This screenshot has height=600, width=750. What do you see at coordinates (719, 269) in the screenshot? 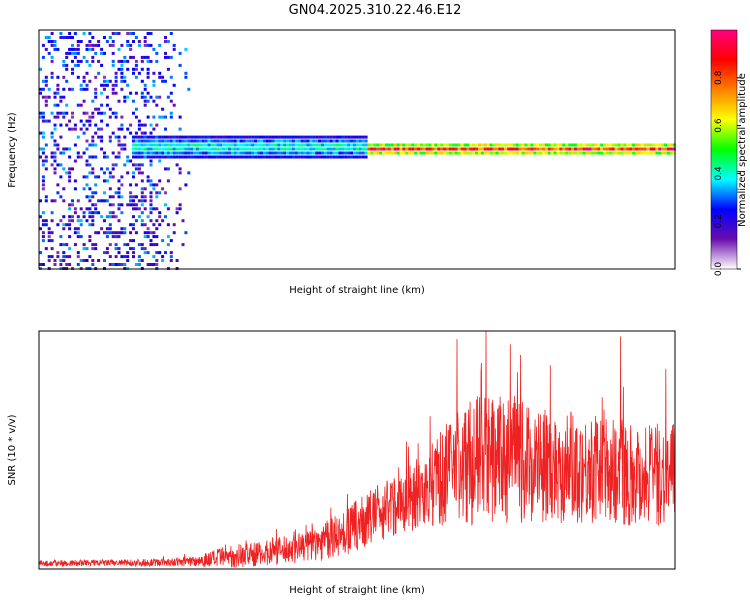
I see `colorbar-tick-label: 0.0` at bounding box center [719, 269].